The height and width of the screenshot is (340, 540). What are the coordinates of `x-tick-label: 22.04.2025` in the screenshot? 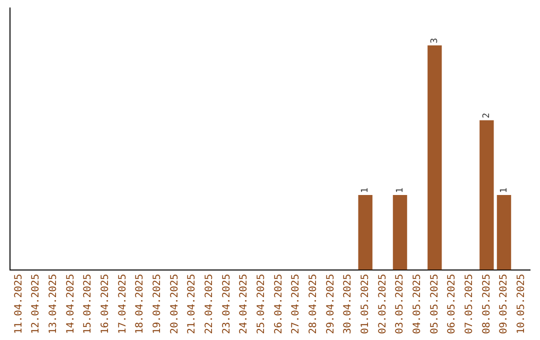 It's located at (209, 304).